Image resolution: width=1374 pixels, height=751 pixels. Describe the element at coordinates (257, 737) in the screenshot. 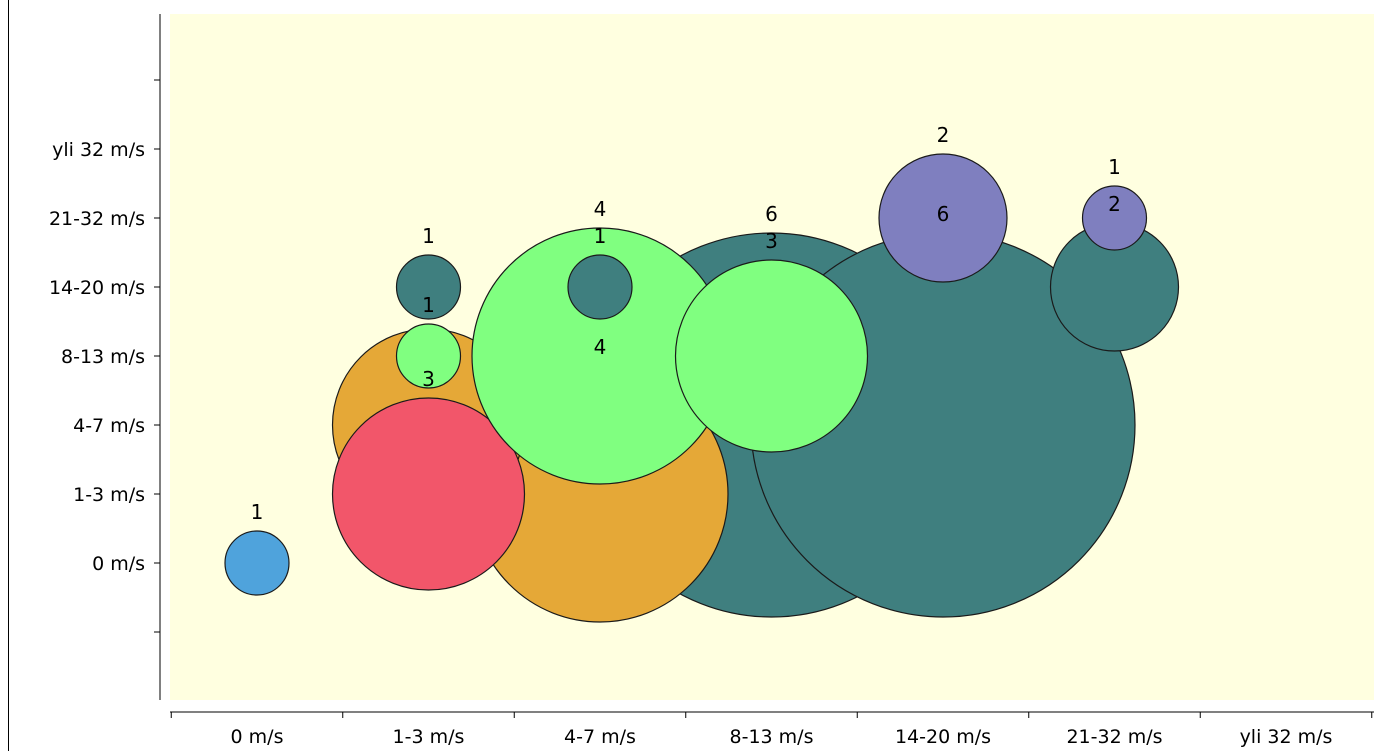

I see `x-tick-label: 0 m/s` at that location.